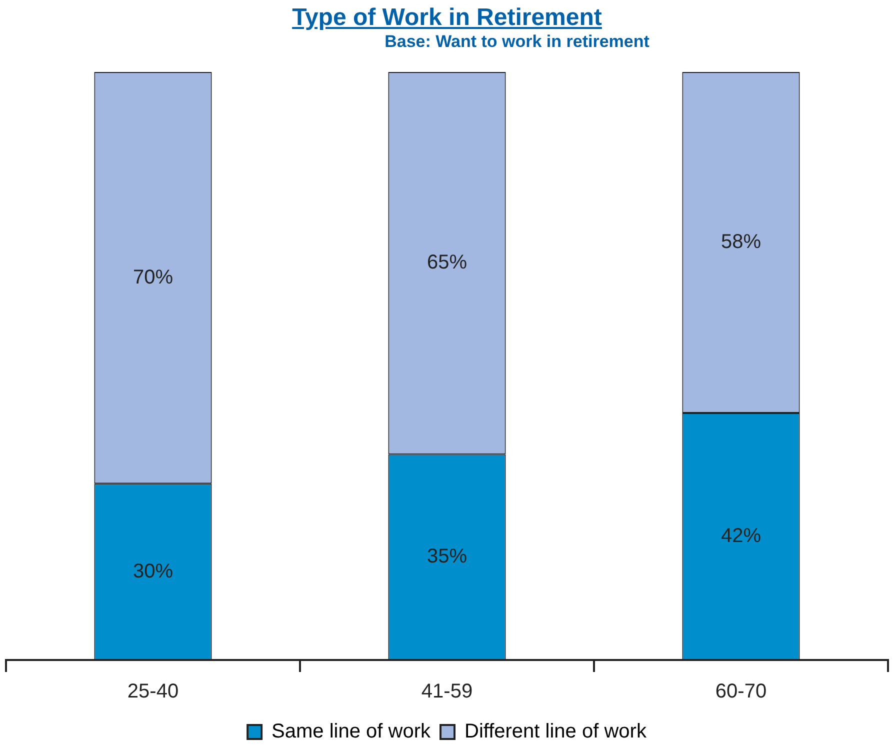 The height and width of the screenshot is (756, 894). I want to click on data-label: 30%, so click(153, 571).